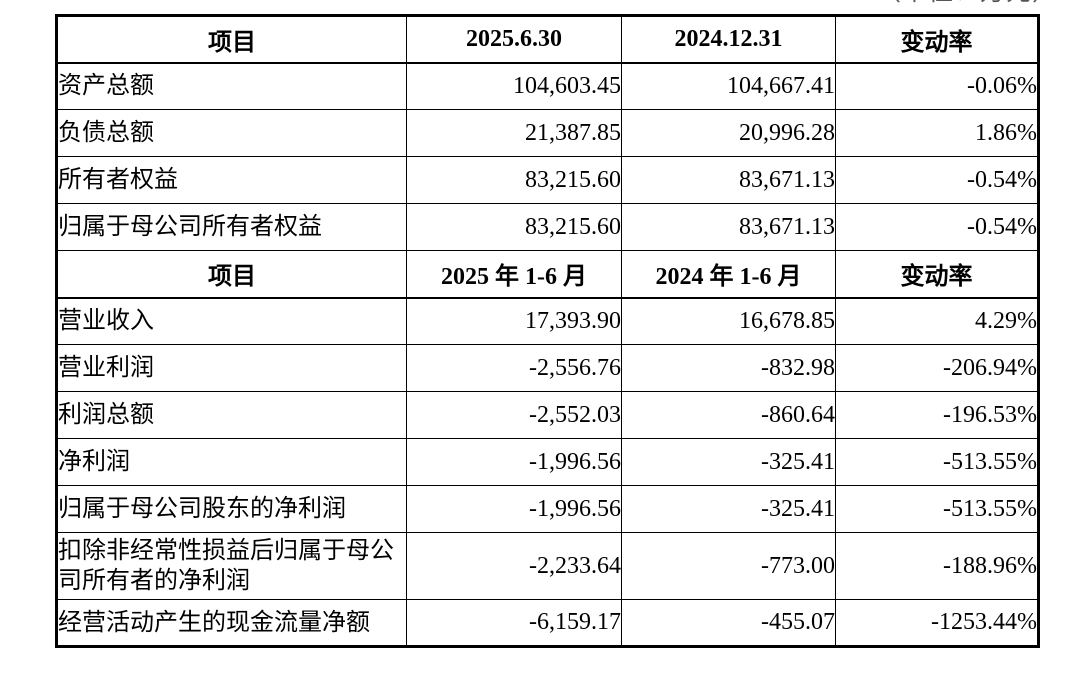  I want to click on header-period-current: 2025 年 1-6 月, so click(514, 274).